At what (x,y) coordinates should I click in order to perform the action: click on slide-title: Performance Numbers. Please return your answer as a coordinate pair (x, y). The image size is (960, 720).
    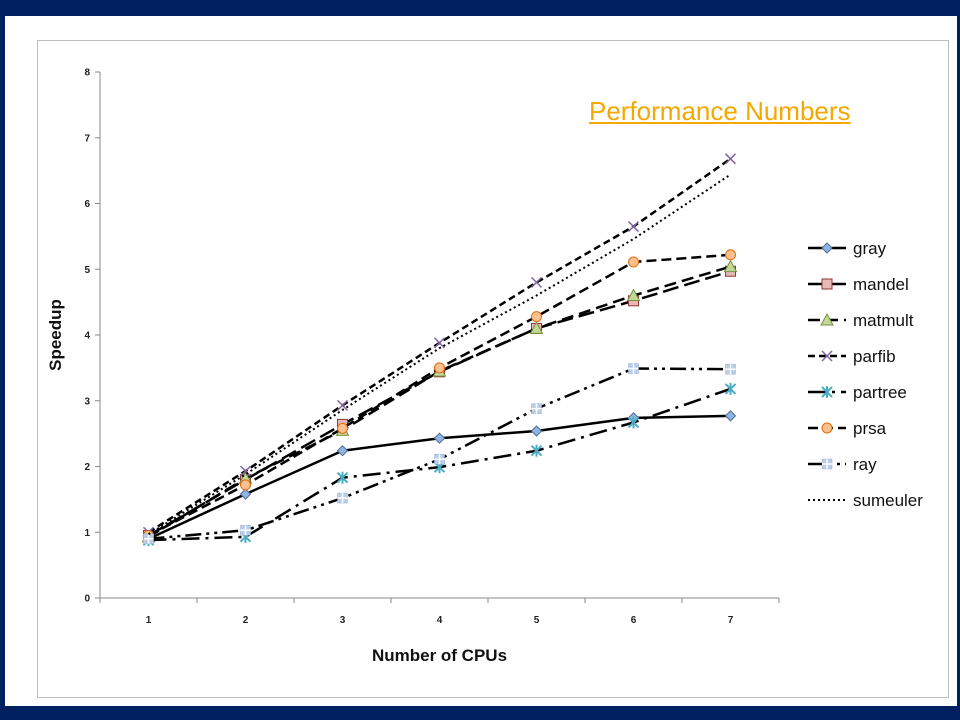
    Looking at the image, I should click on (720, 111).